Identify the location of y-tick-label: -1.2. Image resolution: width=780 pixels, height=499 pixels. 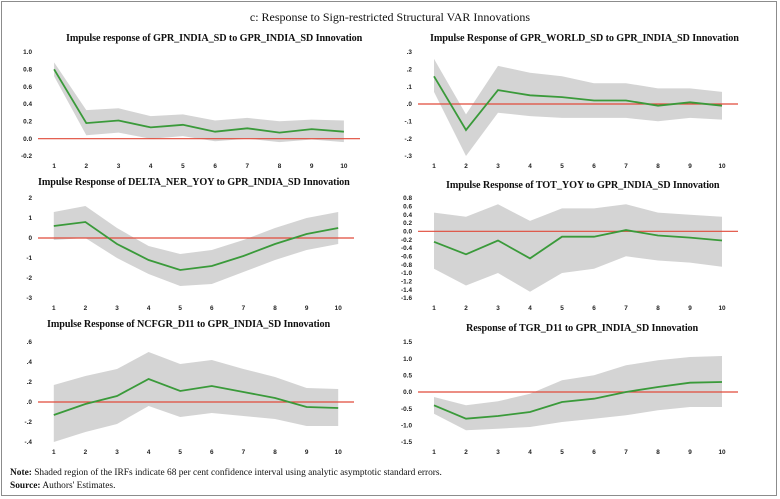
(406, 282).